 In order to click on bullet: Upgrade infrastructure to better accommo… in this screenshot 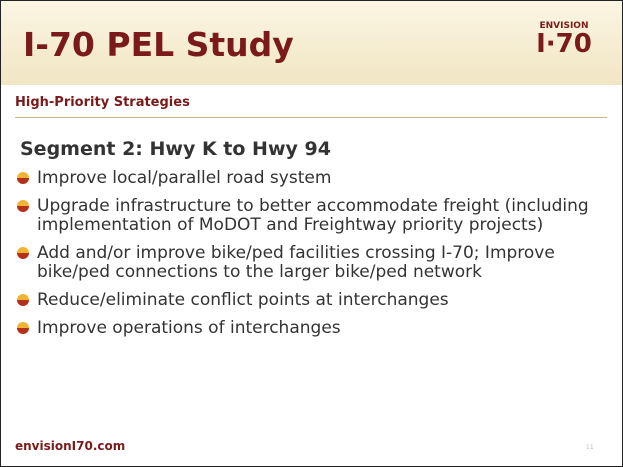, I will do `click(312, 216)`.